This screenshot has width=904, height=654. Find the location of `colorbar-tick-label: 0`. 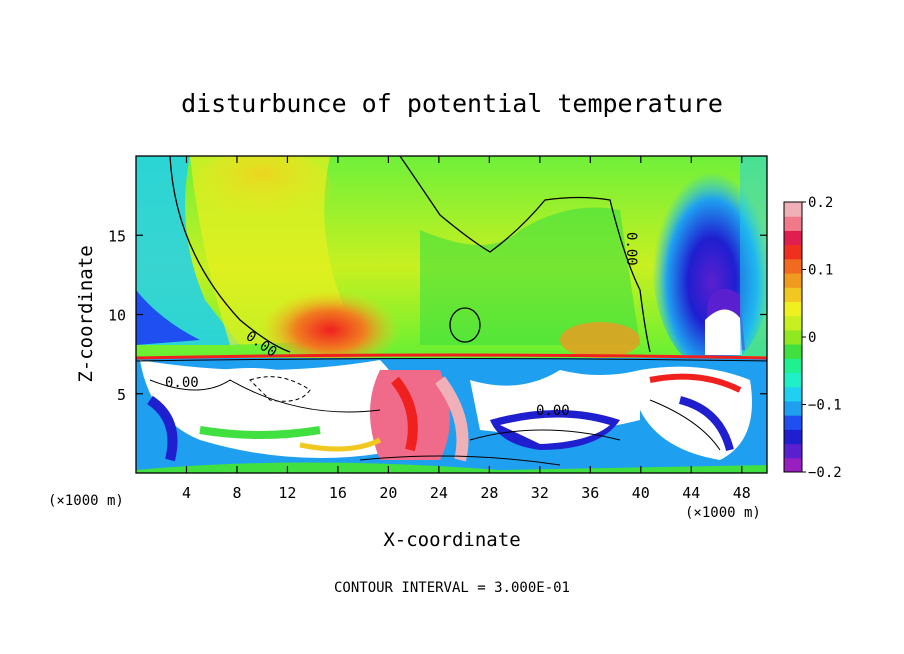

colorbar-tick-label: 0 is located at coordinates (812, 338).